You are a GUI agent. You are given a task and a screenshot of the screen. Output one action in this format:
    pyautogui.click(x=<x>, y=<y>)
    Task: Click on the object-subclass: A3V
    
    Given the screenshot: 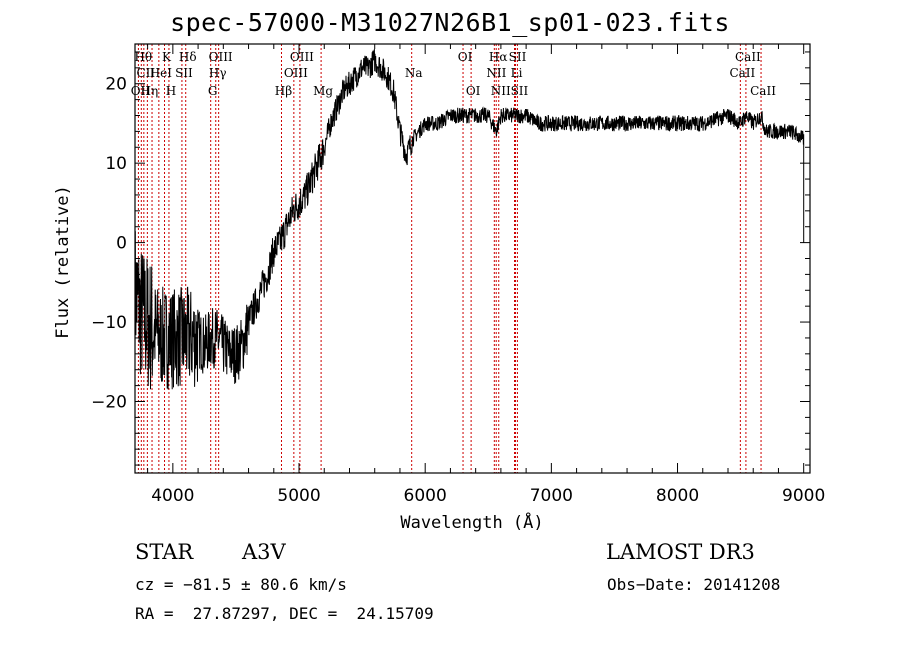 What is the action you would take?
    pyautogui.click(x=264, y=552)
    